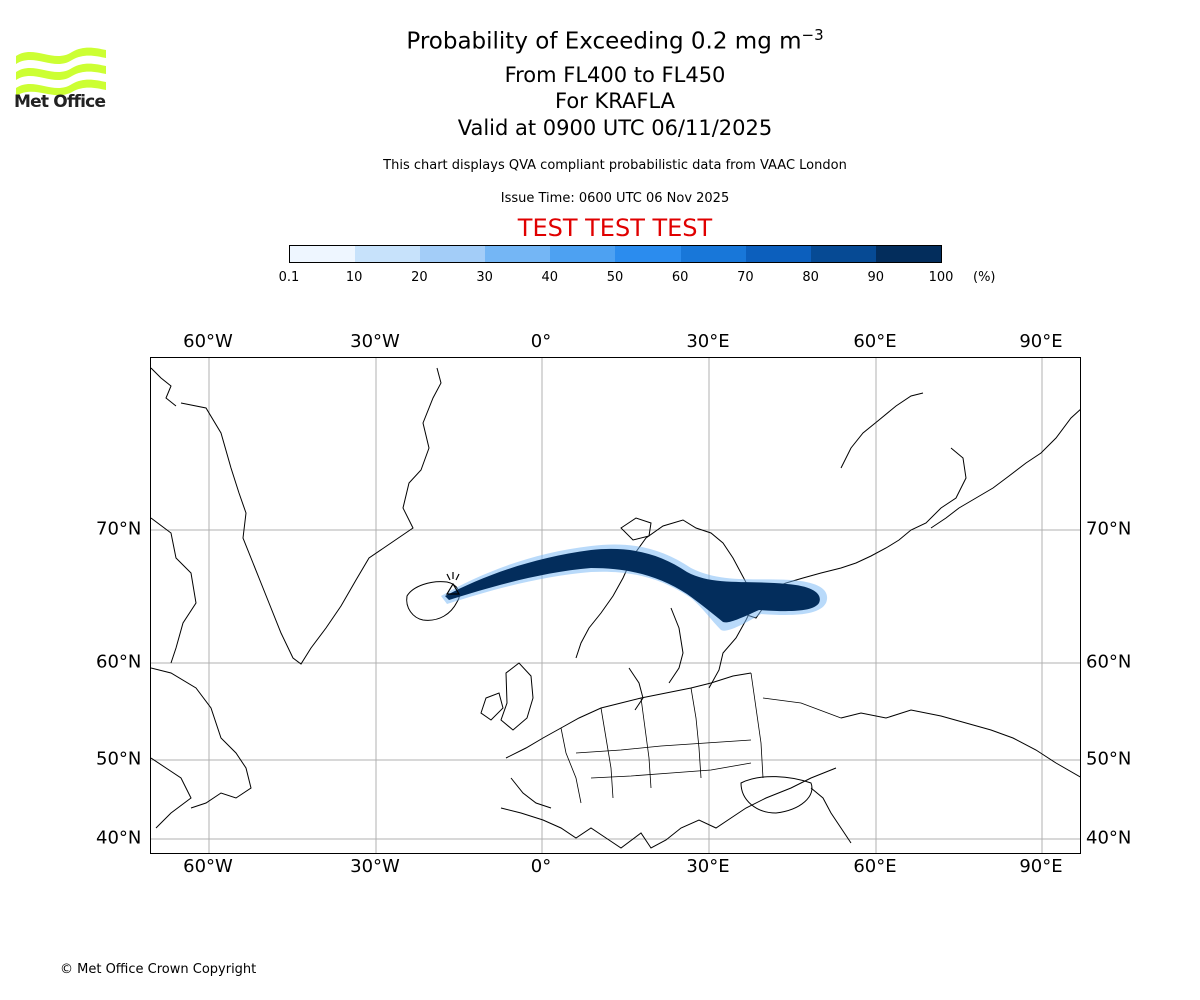 Image resolution: width=1200 pixels, height=1000 pixels. Describe the element at coordinates (680, 277) in the screenshot. I see `colorbar-tick-label: 60` at that location.